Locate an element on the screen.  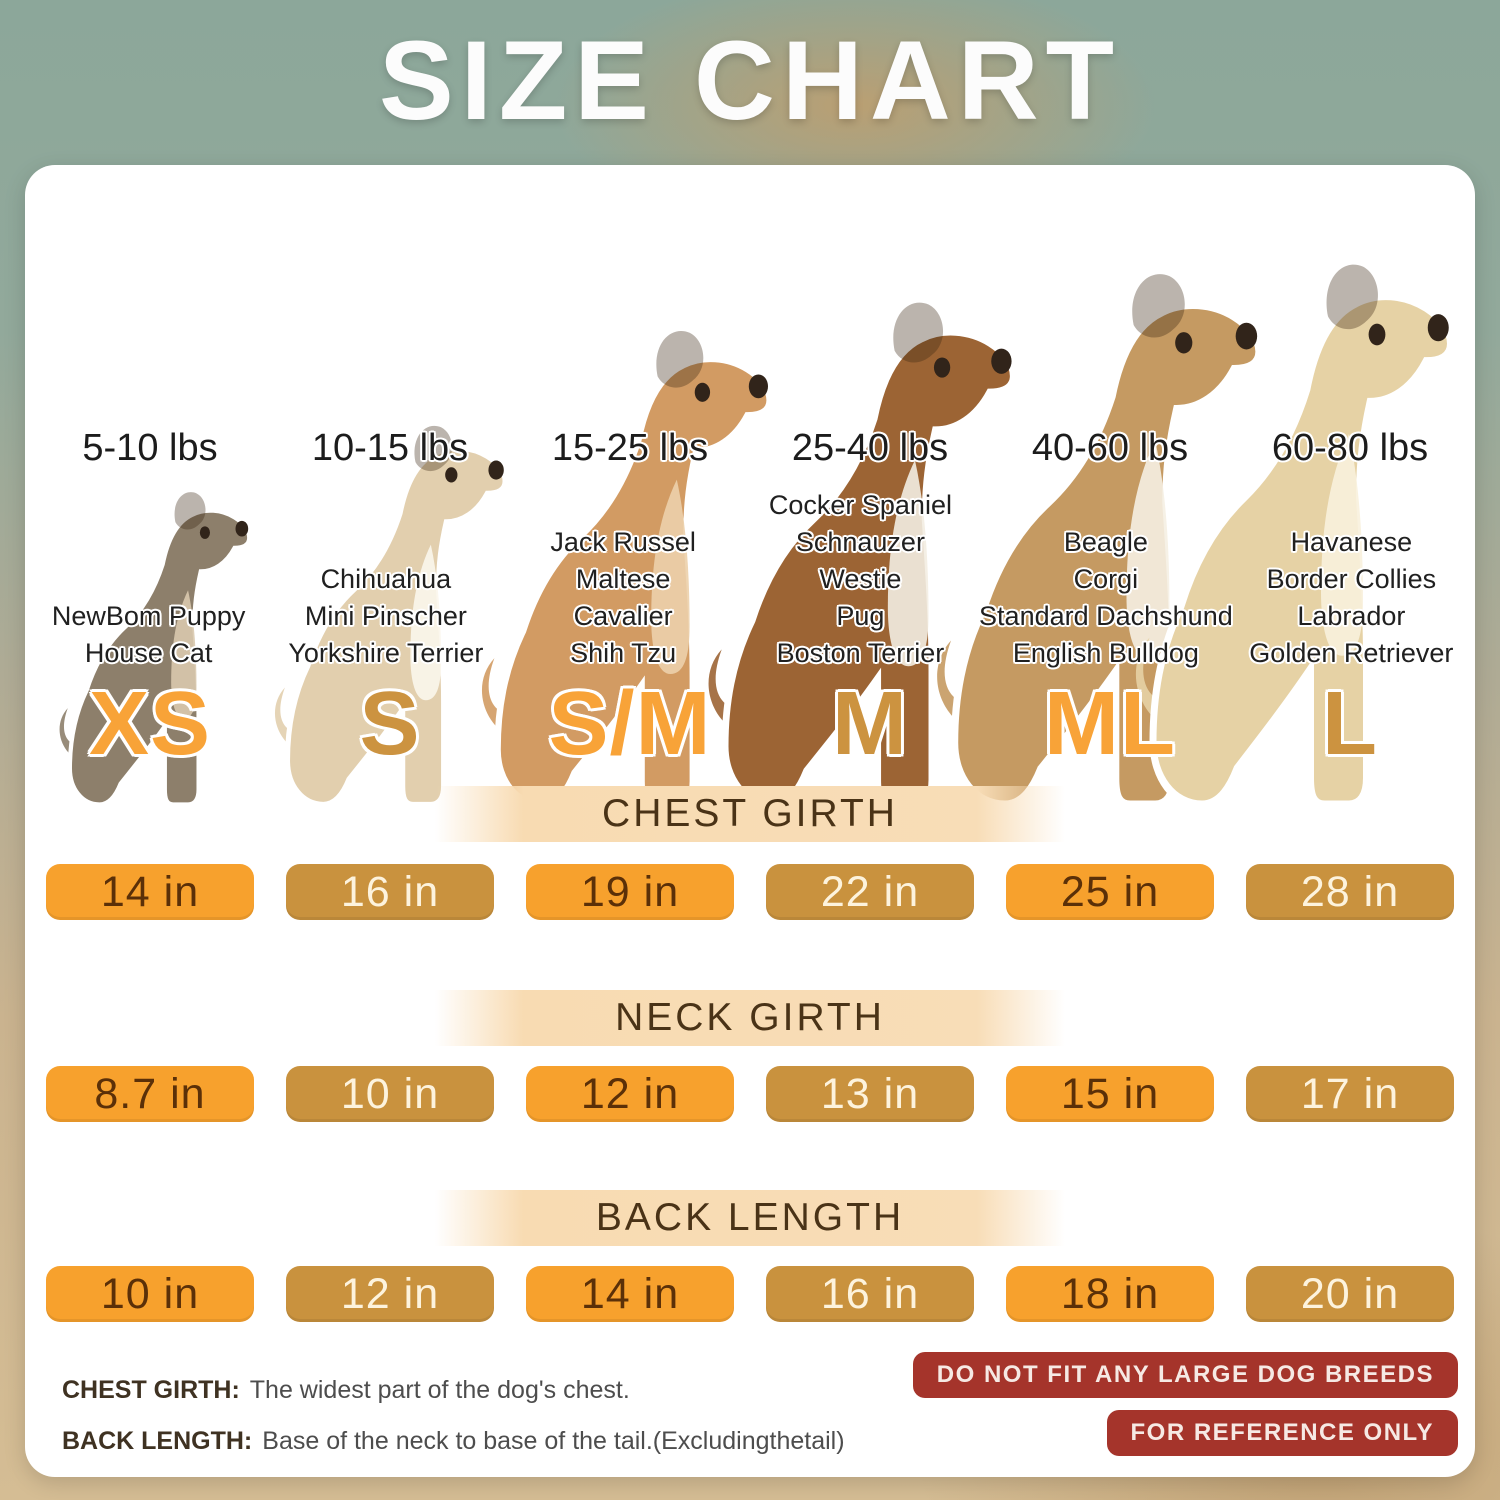
warning-badge-no-large-breeds: DO NOT FIT ANY LARGE DOG BREEDS is located at coordinates (1185, 1375).